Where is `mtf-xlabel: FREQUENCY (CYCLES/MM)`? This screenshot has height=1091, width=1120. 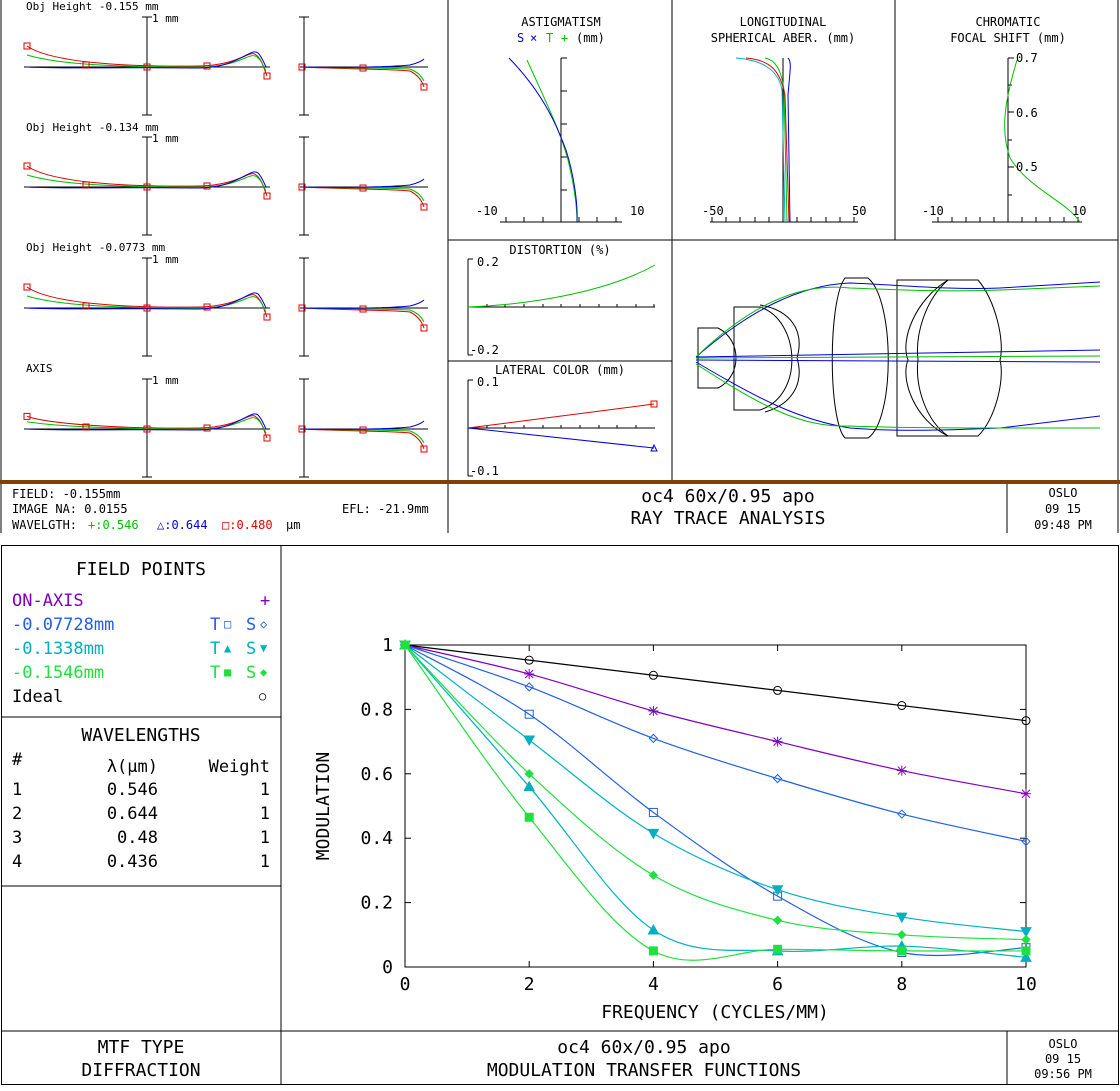 mtf-xlabel: FREQUENCY (CYCLES/MM) is located at coordinates (715, 1012).